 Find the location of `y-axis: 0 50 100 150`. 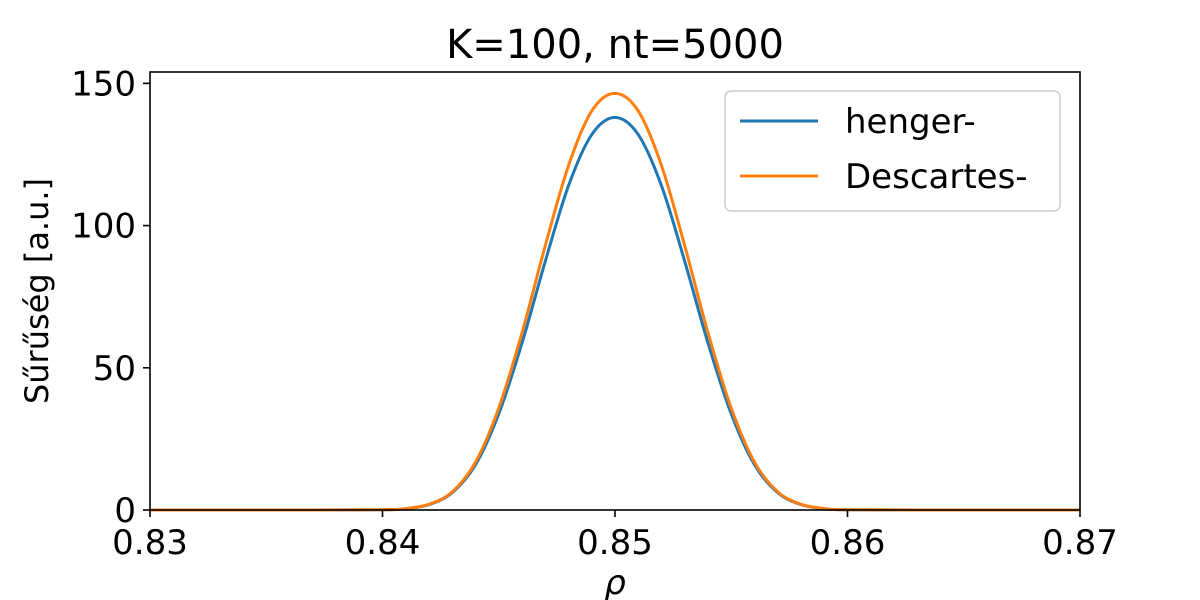

y-axis: 0 50 100 150 is located at coordinates (110, 297).